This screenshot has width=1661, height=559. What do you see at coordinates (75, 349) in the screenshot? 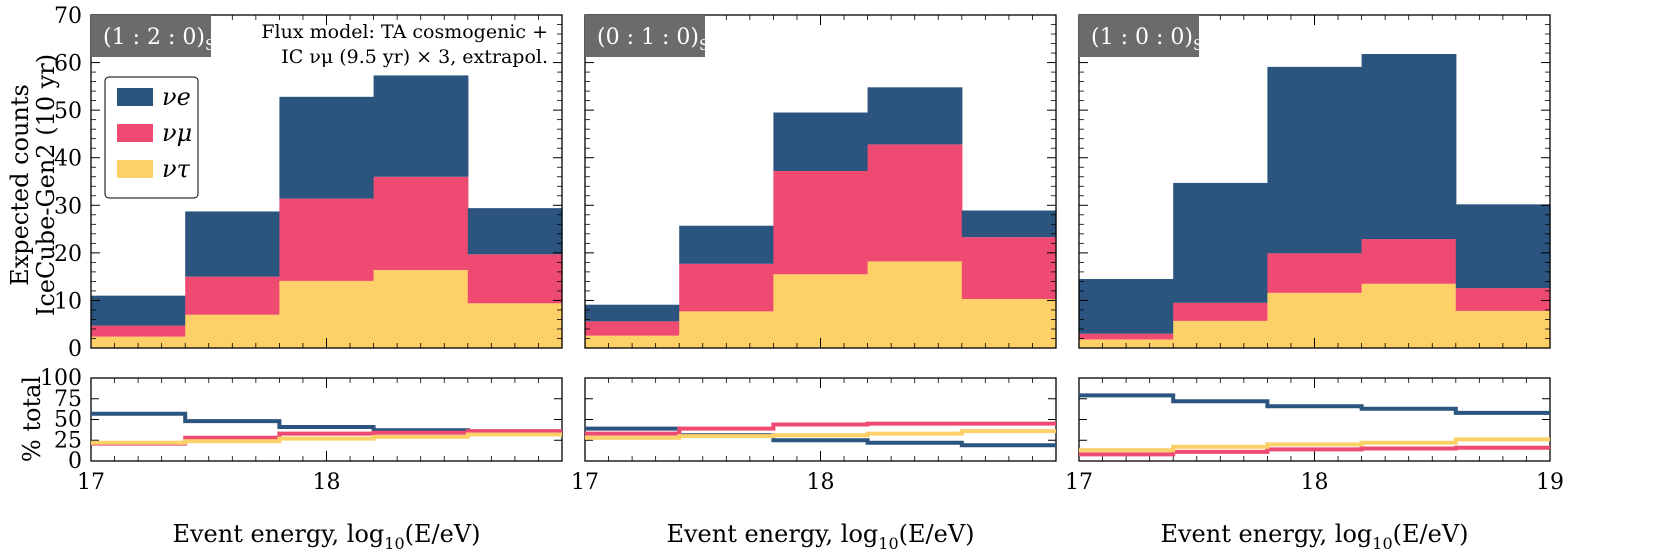
I see `y-tick-label-top: 0` at bounding box center [75, 349].